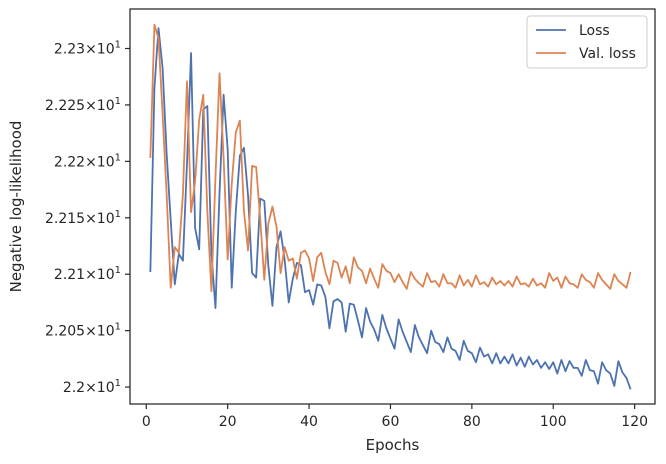  Describe the element at coordinates (83, 331) in the screenshot. I see `y-tick-label: 2.205×10¹` at that location.